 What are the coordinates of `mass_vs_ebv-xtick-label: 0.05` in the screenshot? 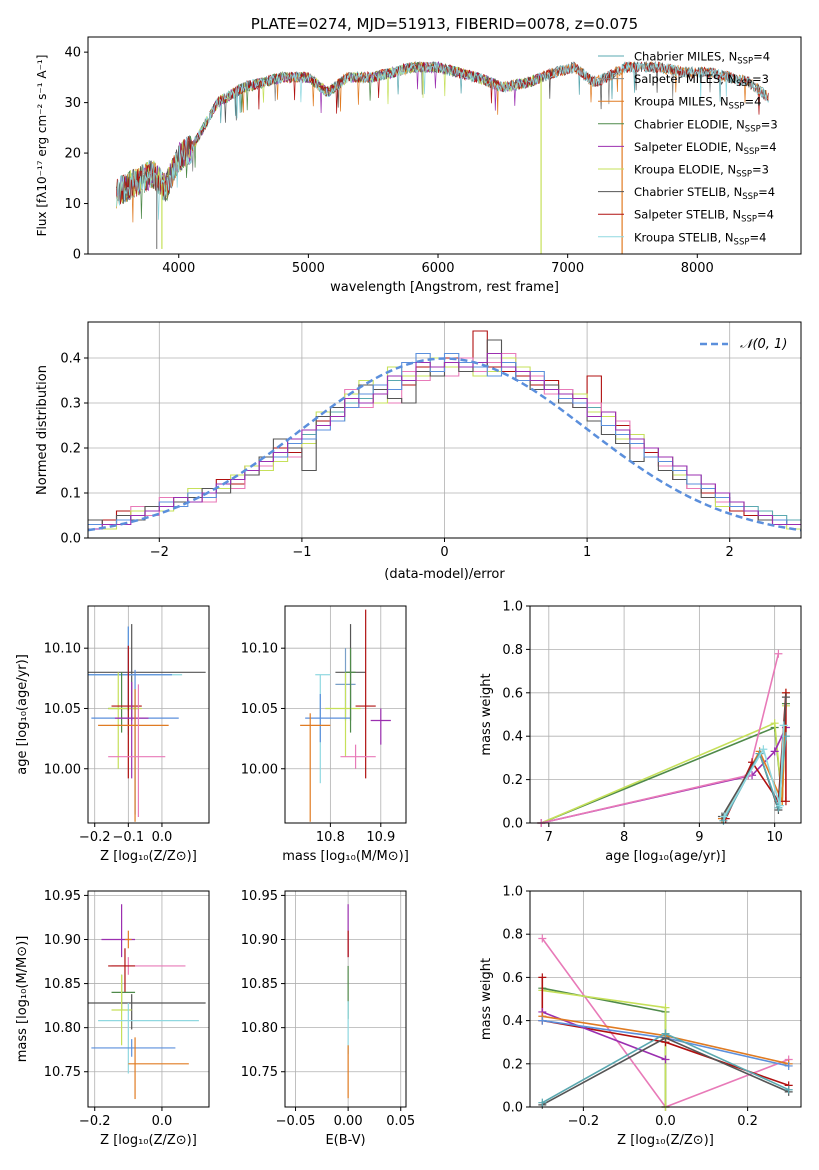 It's located at (400, 1121).